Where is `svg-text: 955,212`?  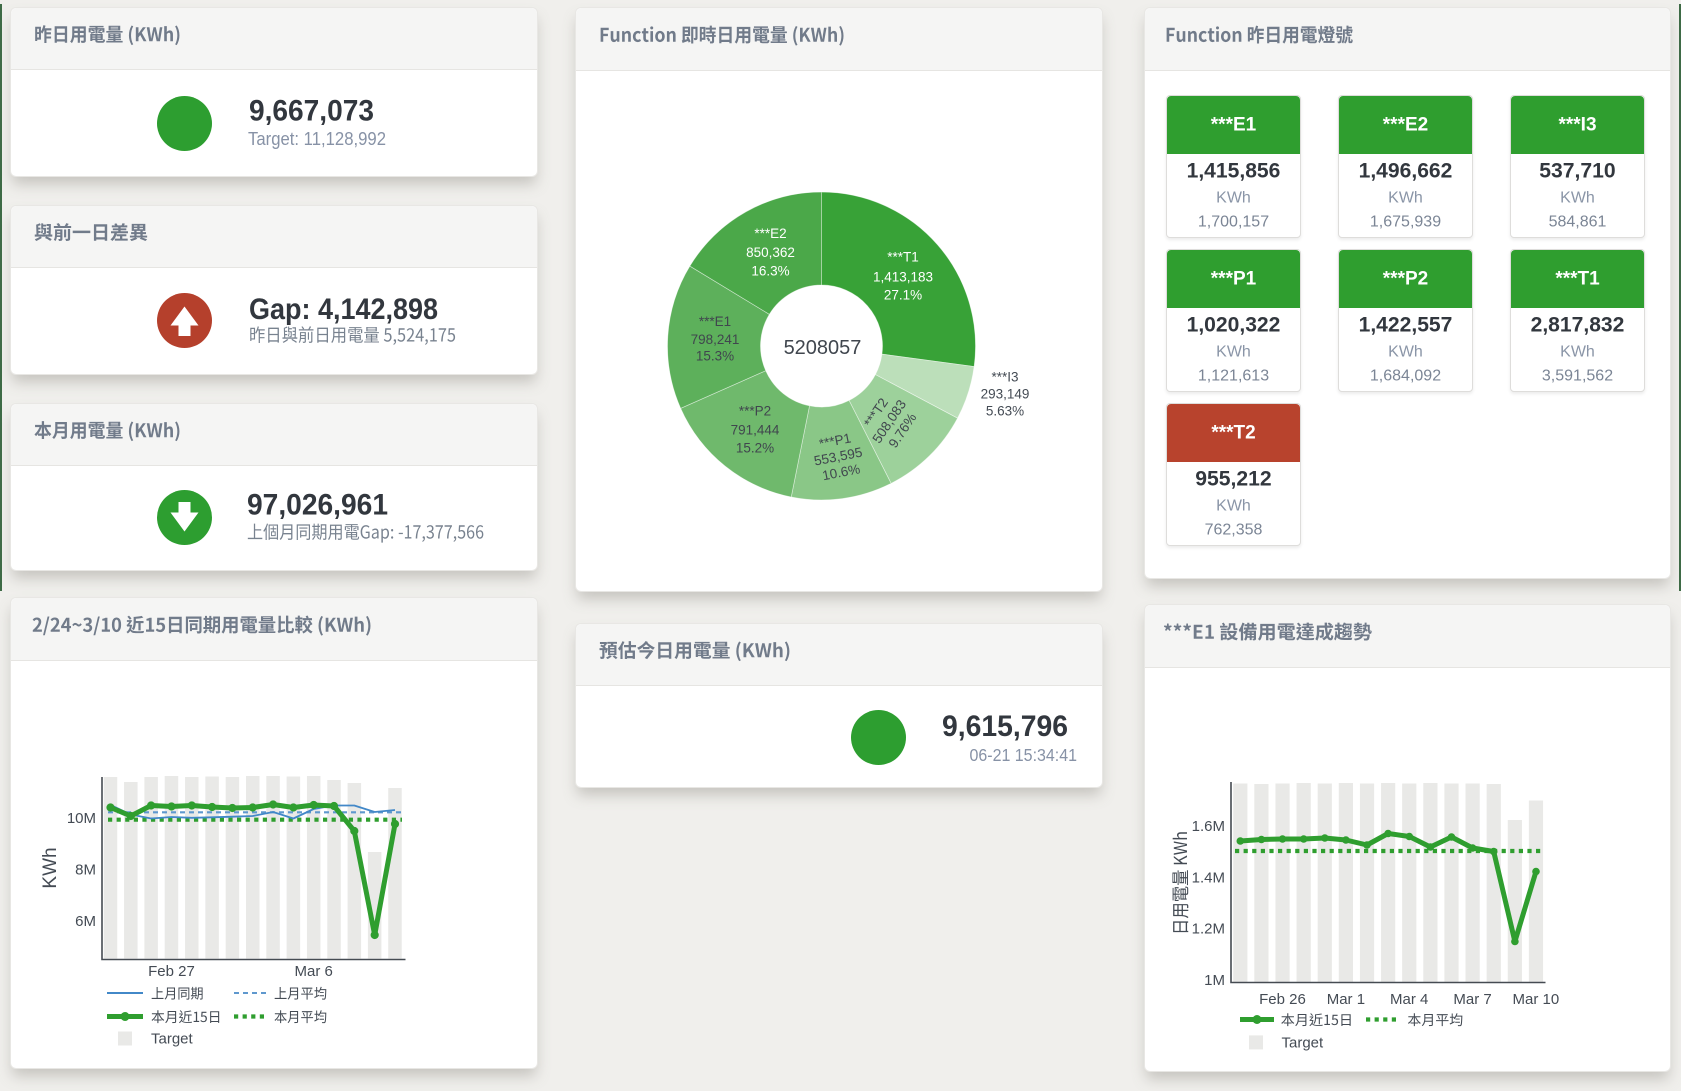
svg-text: 955,212 is located at coordinates (1233, 479).